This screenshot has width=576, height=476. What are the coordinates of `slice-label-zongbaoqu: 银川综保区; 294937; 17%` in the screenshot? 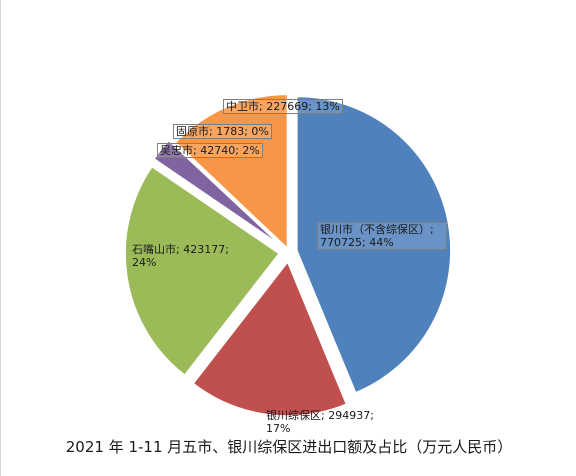 It's located at (320, 422).